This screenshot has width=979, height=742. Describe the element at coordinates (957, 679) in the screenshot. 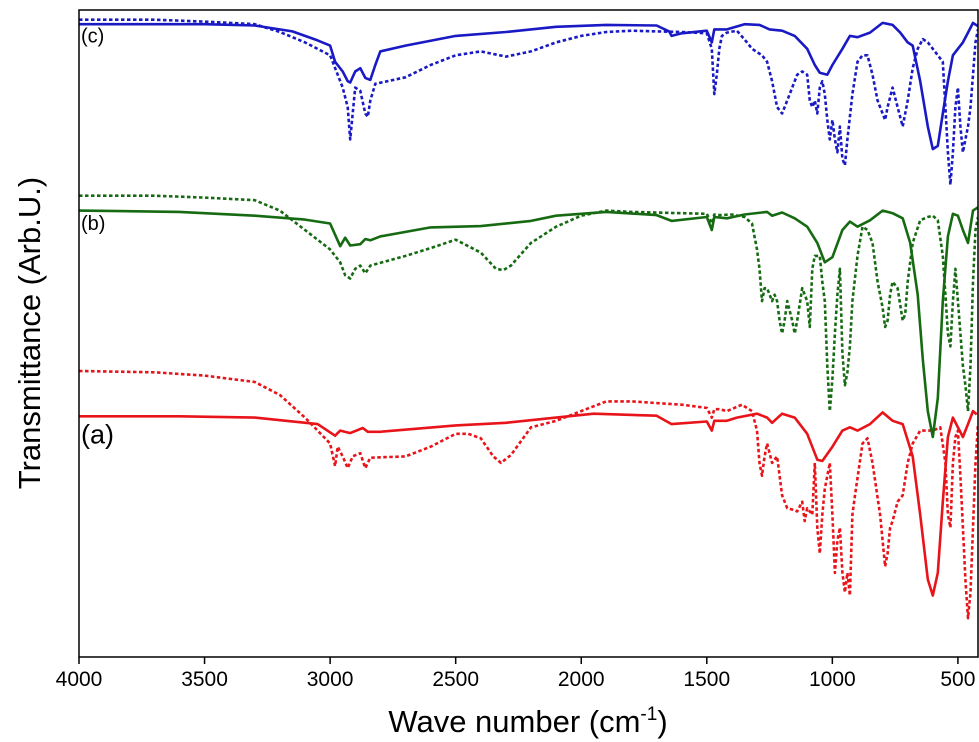

I see `x-tick-label: 500` at that location.